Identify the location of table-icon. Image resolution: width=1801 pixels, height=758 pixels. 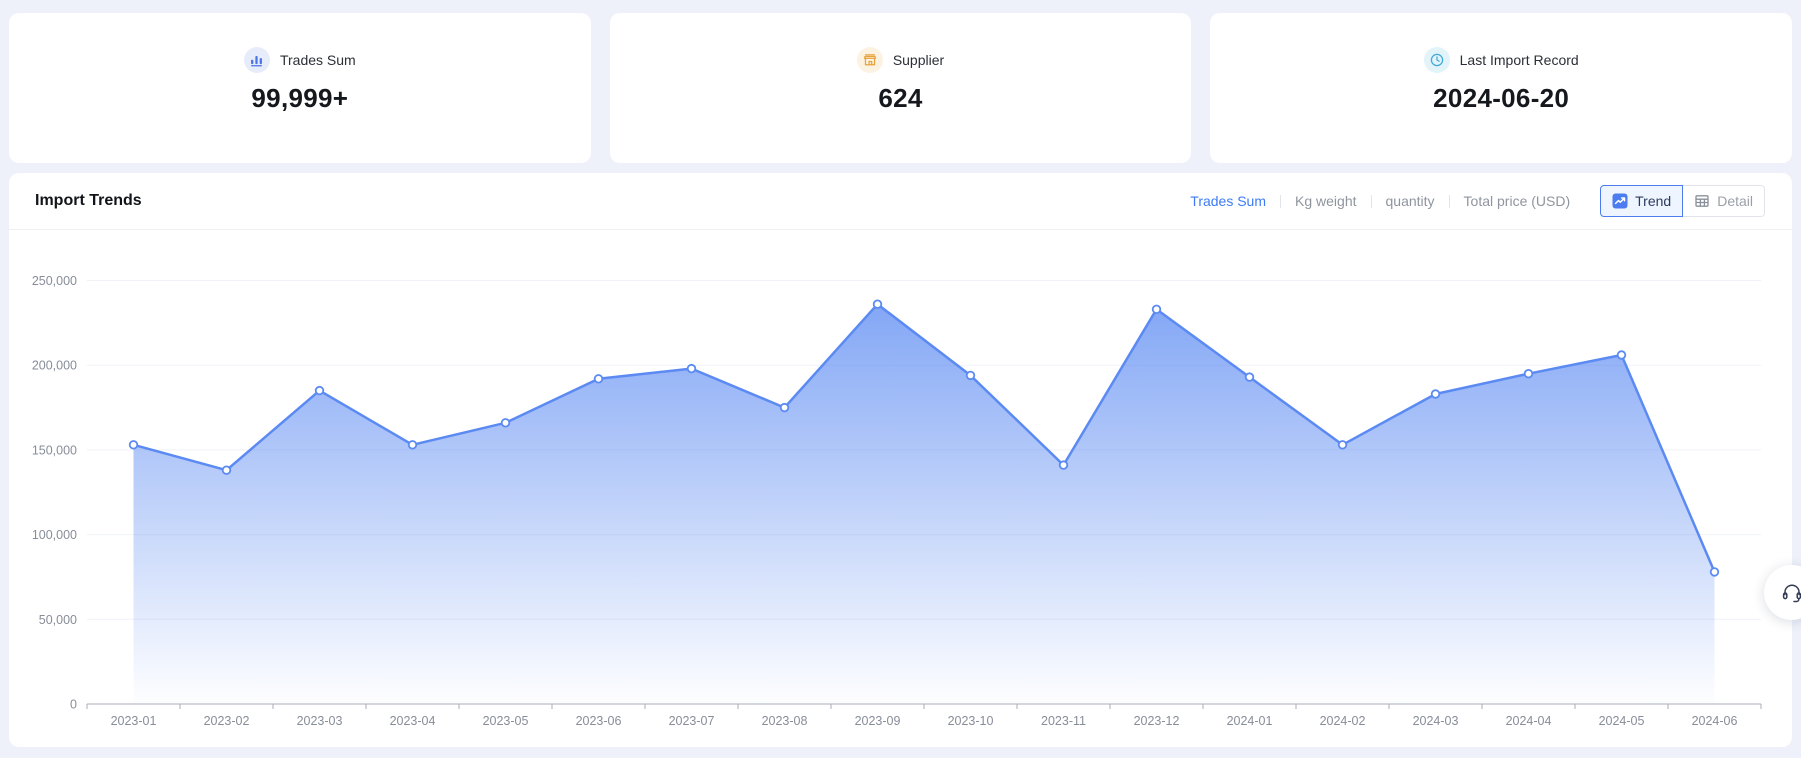
(1702, 201).